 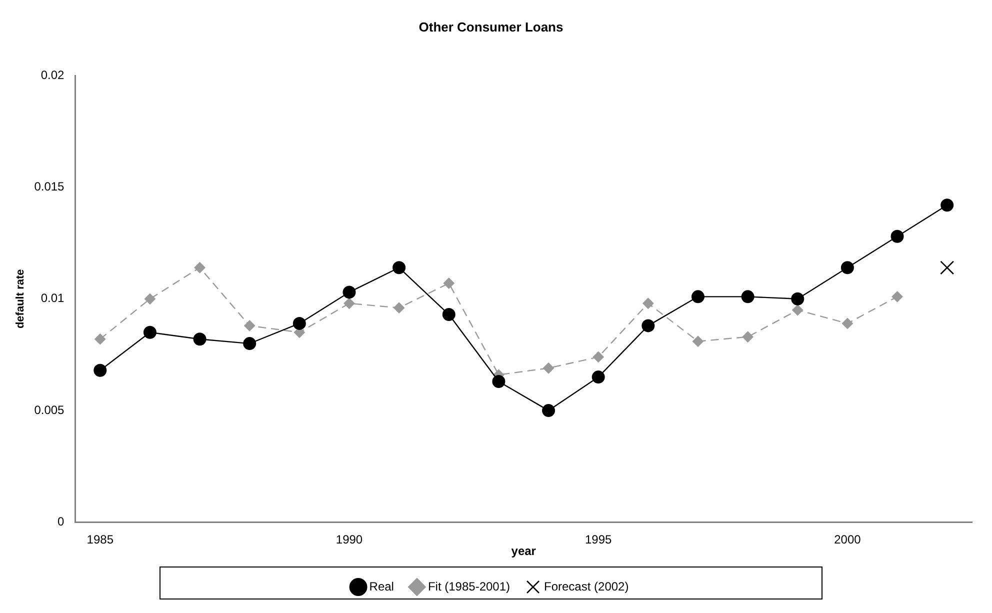 What do you see at coordinates (49, 409) in the screenshot?
I see `y-tick-label: 0.005` at bounding box center [49, 409].